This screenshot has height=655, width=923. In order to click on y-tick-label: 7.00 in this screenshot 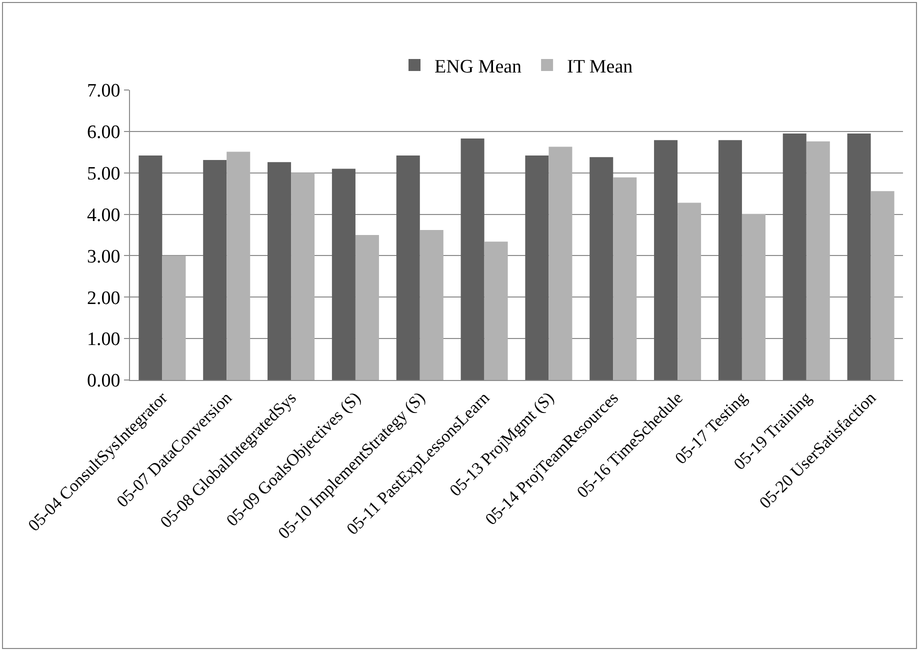, I will do `click(103, 91)`.